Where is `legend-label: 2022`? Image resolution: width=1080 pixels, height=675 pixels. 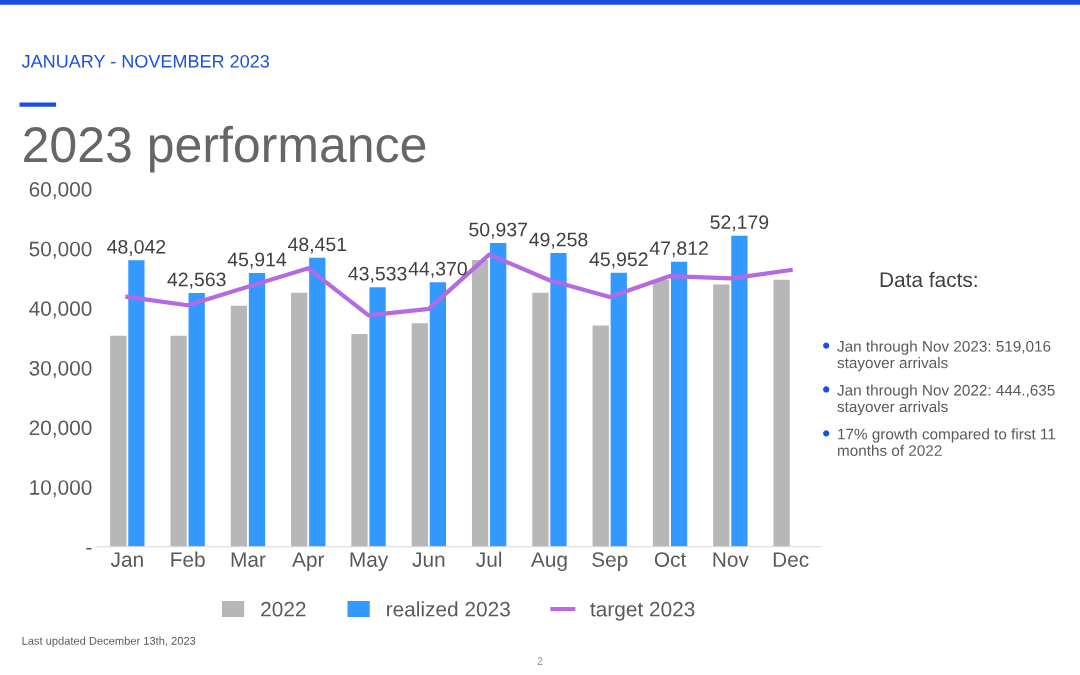 legend-label: 2022 is located at coordinates (283, 609).